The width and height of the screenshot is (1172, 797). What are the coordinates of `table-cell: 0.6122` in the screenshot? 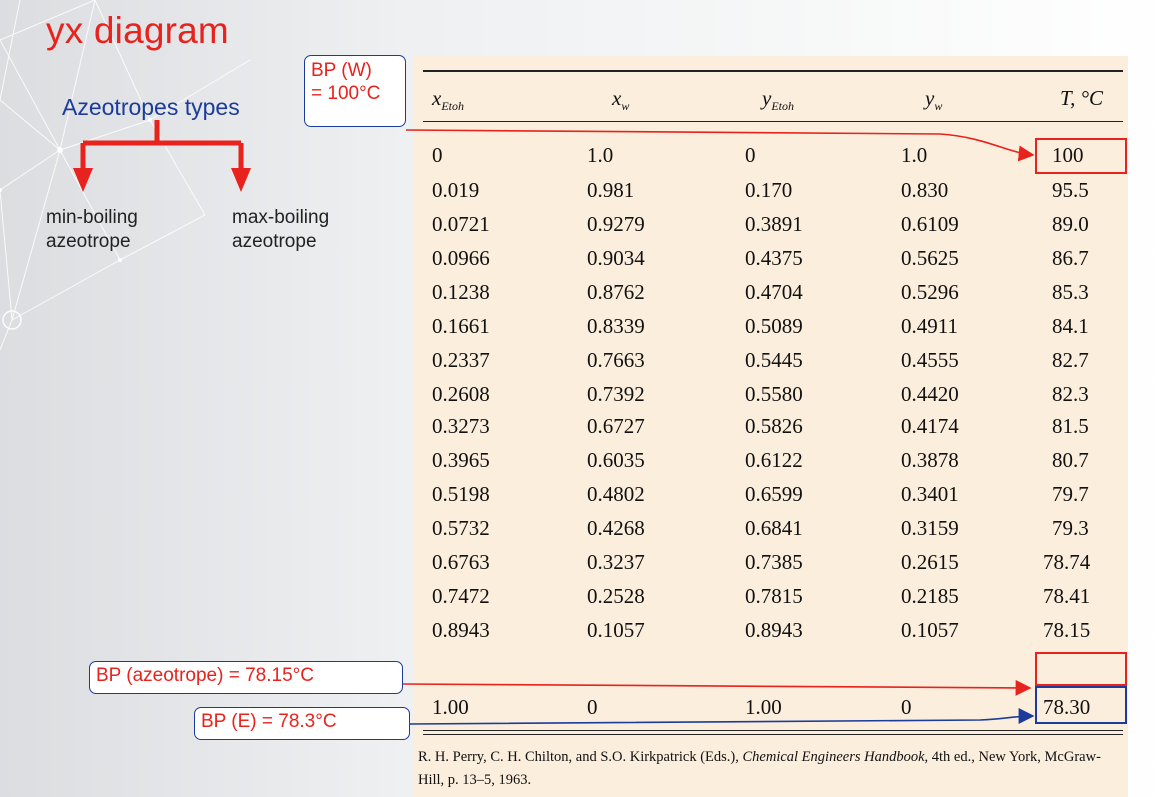 It's located at (774, 460).